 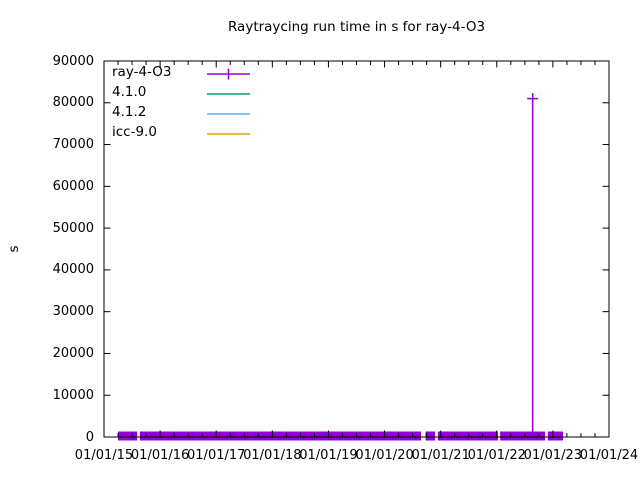 I want to click on x-tick-label: 01/01/17, so click(x=216, y=455).